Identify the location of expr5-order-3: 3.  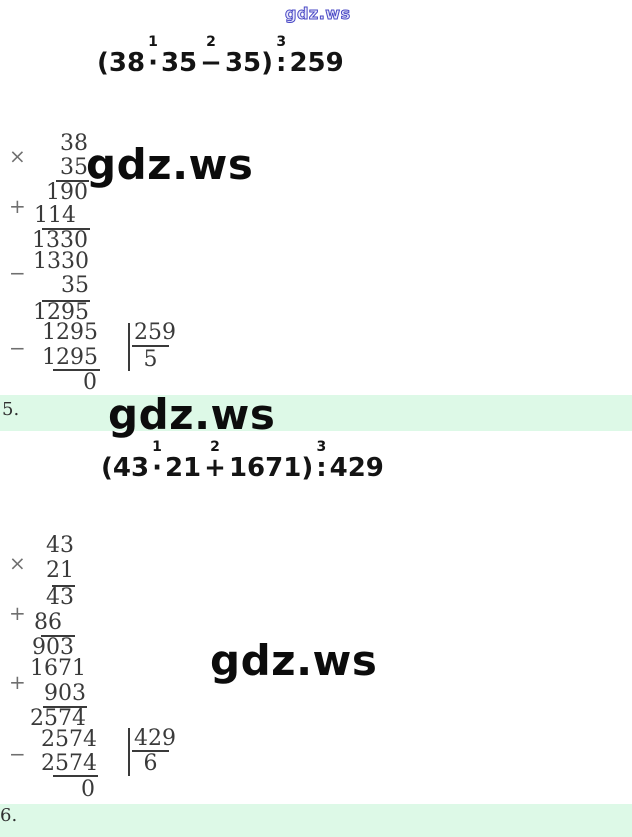
(321, 447).